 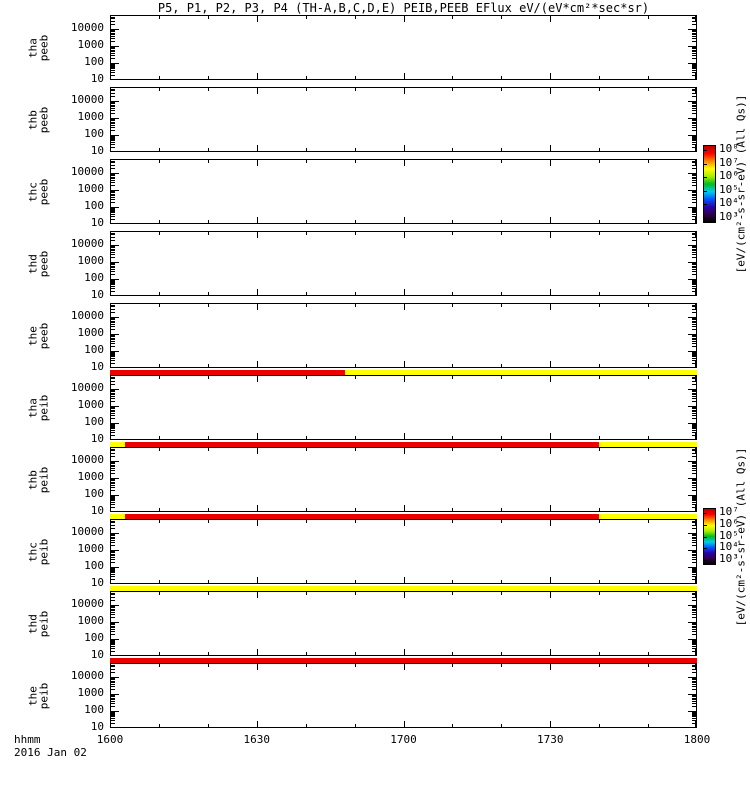 What do you see at coordinates (729, 558) in the screenshot?
I see `colorbar-tick-label: 10³` at bounding box center [729, 558].